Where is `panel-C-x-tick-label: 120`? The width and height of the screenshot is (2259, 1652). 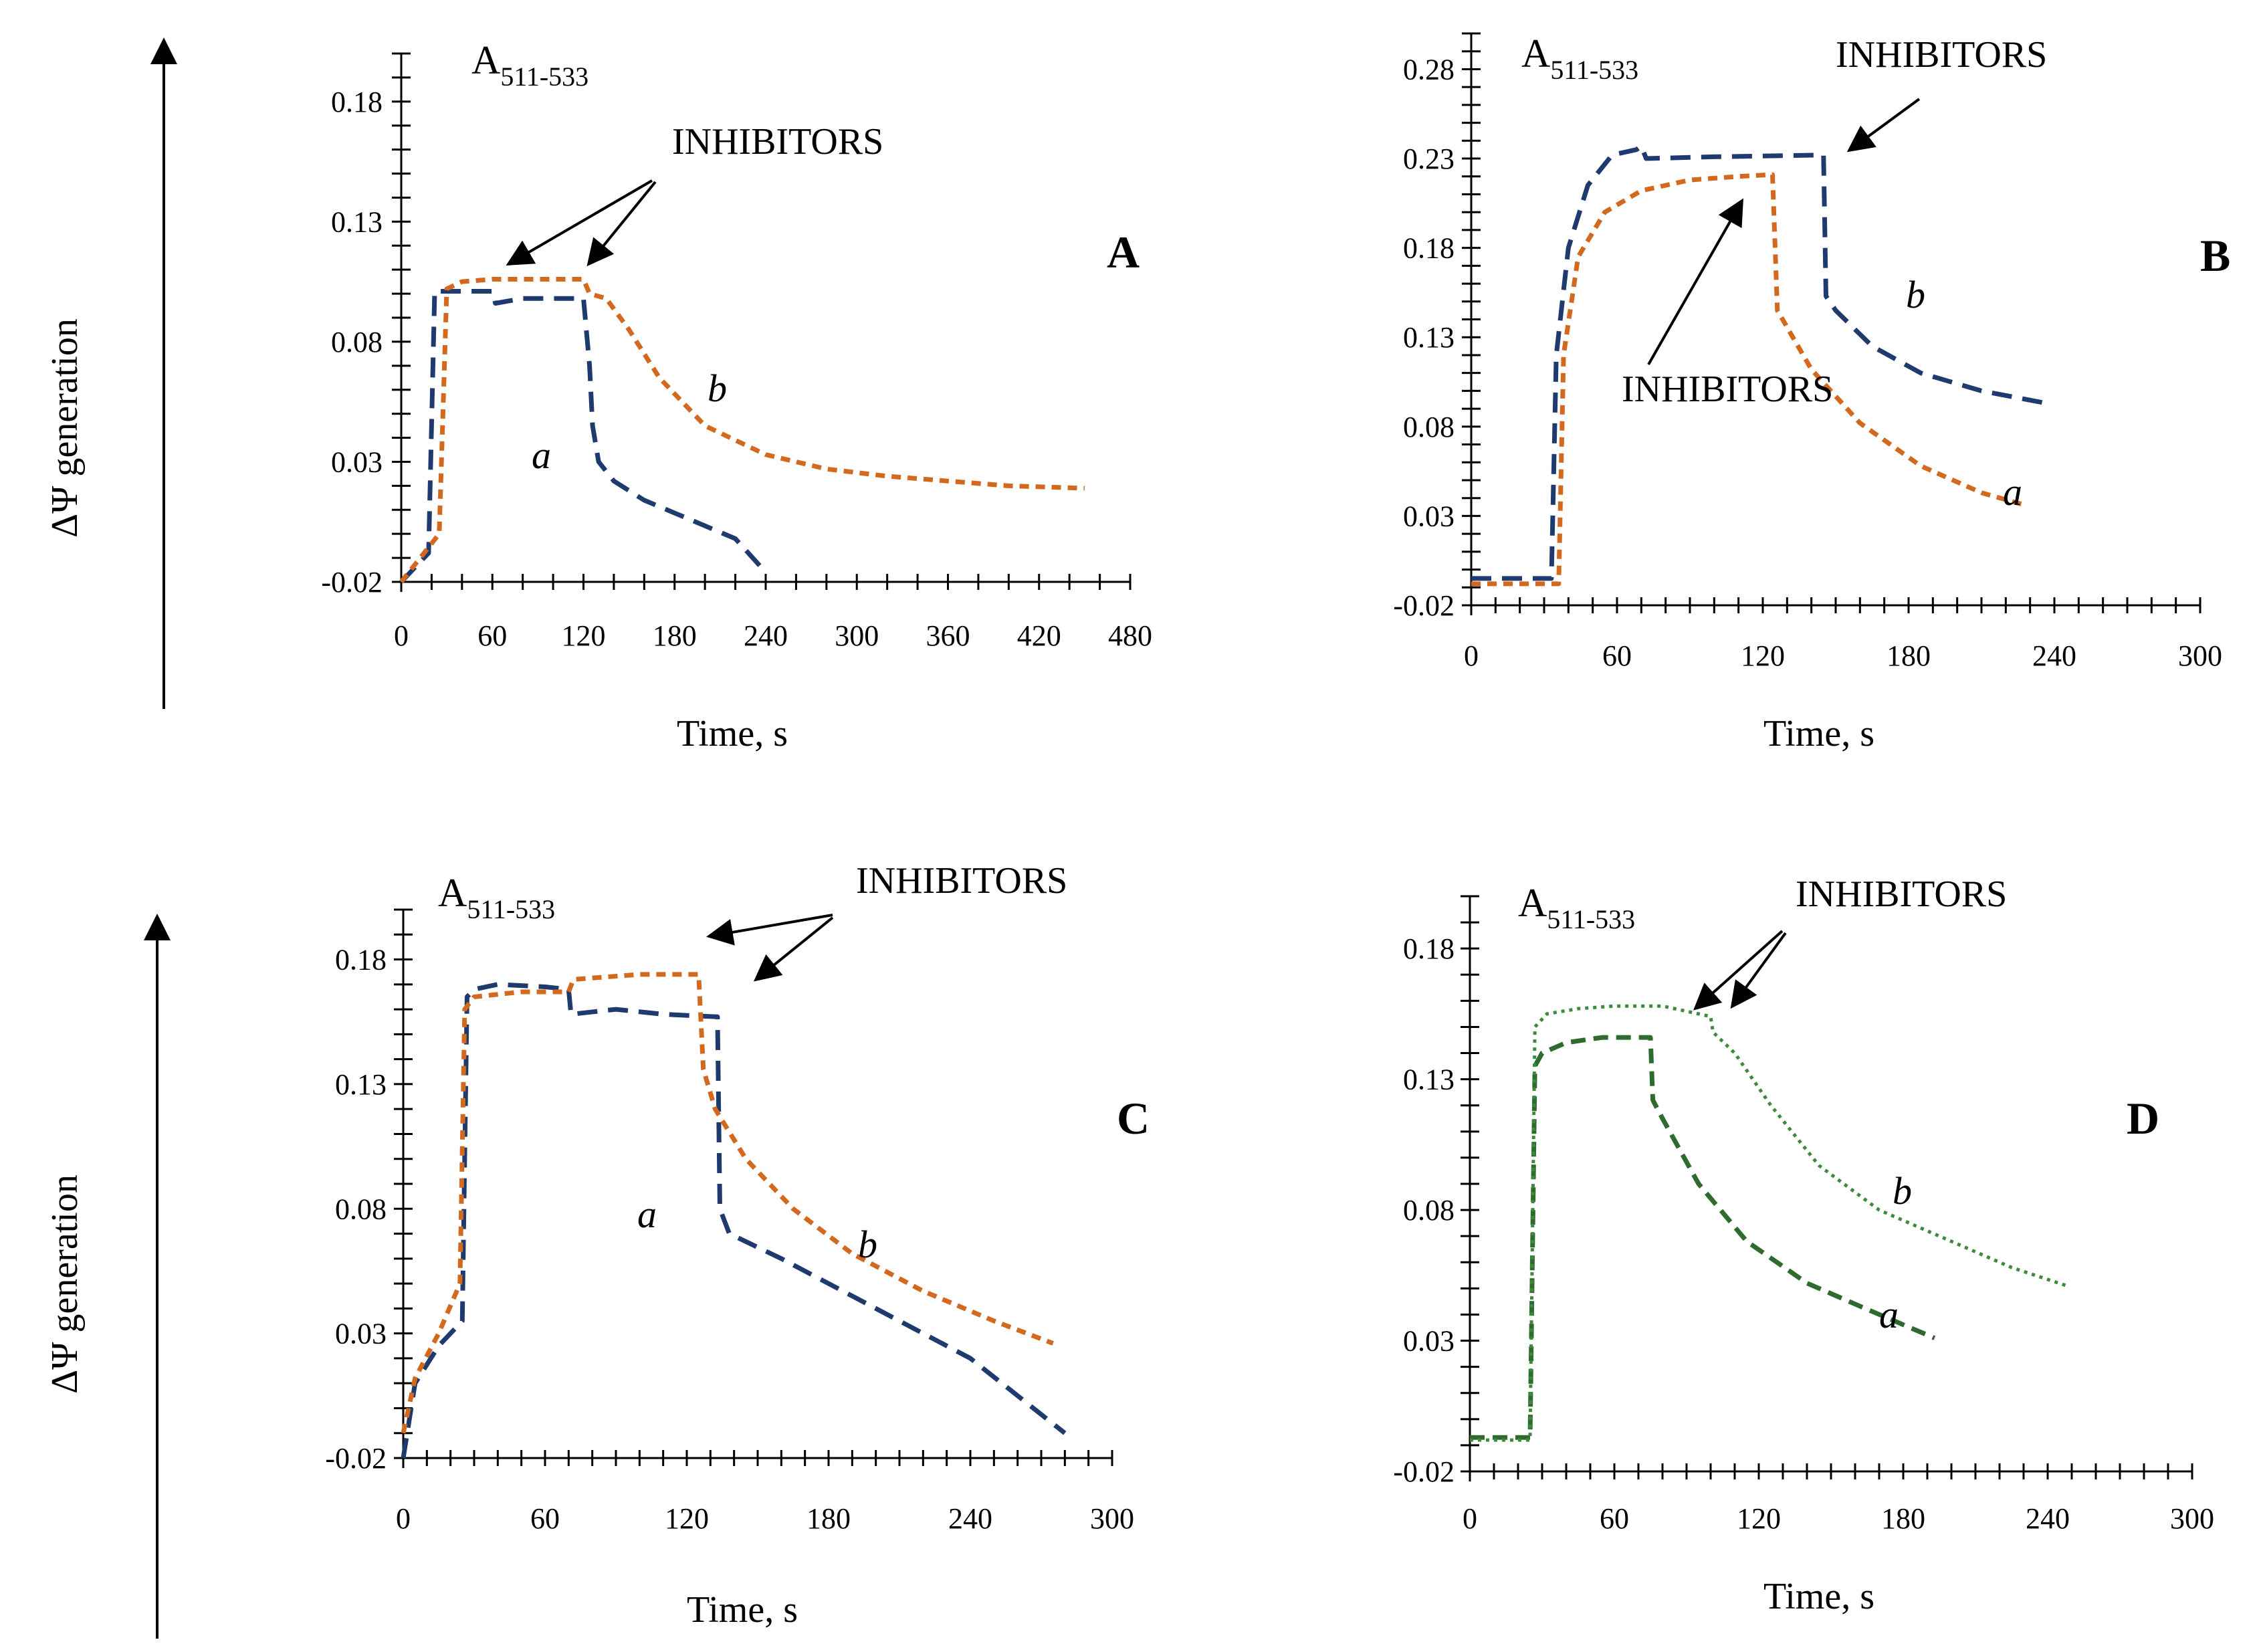 panel-C-x-tick-label: 120 is located at coordinates (687, 1518).